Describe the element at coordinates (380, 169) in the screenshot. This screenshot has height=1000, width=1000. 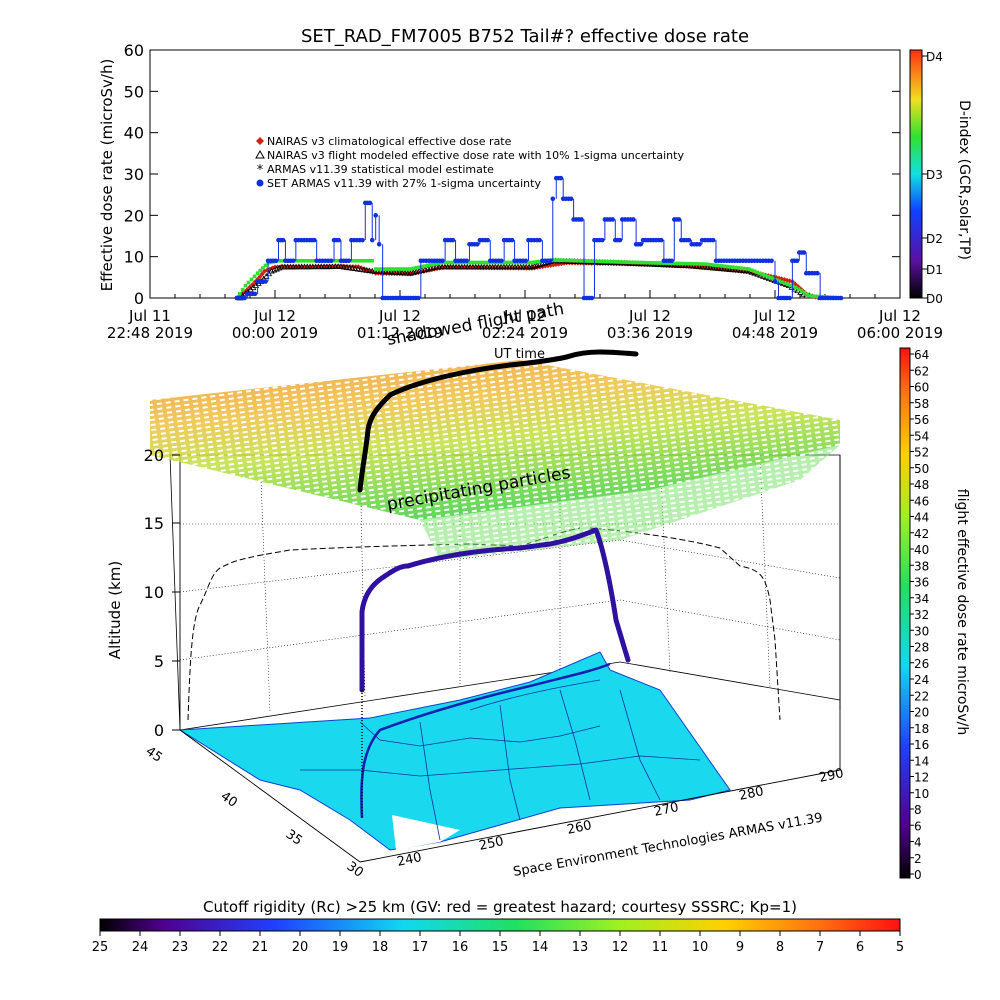
I see `legend-label: ARMAS v11.39 statistical model estimate` at that location.